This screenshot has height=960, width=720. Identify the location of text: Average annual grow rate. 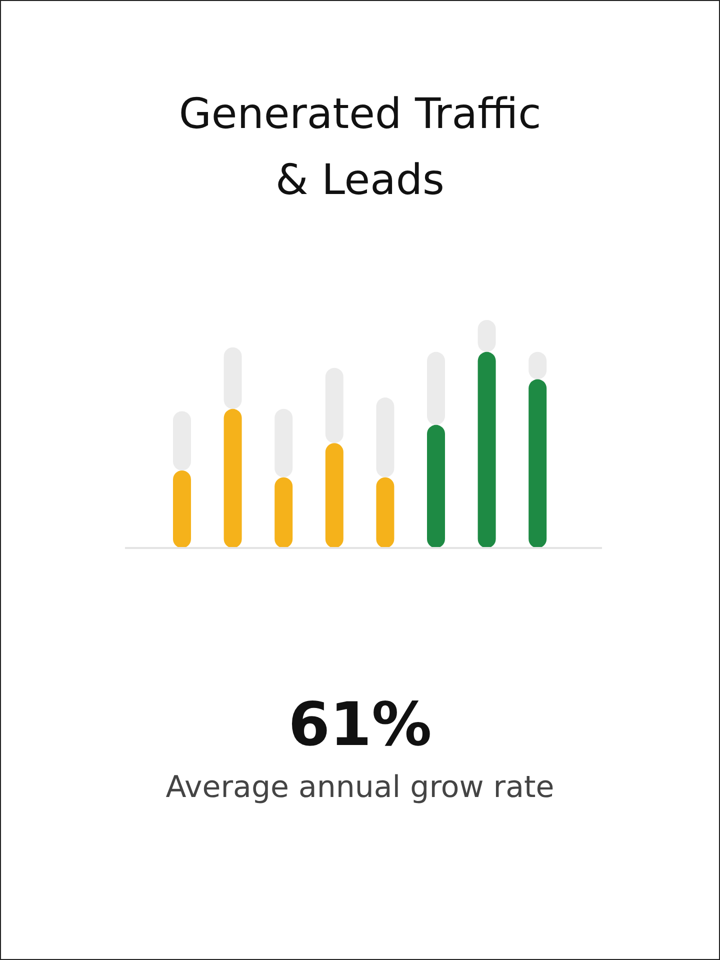
(360, 787).